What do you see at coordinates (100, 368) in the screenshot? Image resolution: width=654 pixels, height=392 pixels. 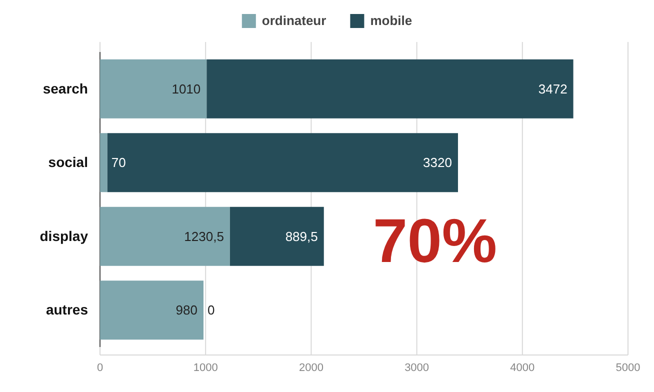 I see `x-tick-label: 0` at bounding box center [100, 368].